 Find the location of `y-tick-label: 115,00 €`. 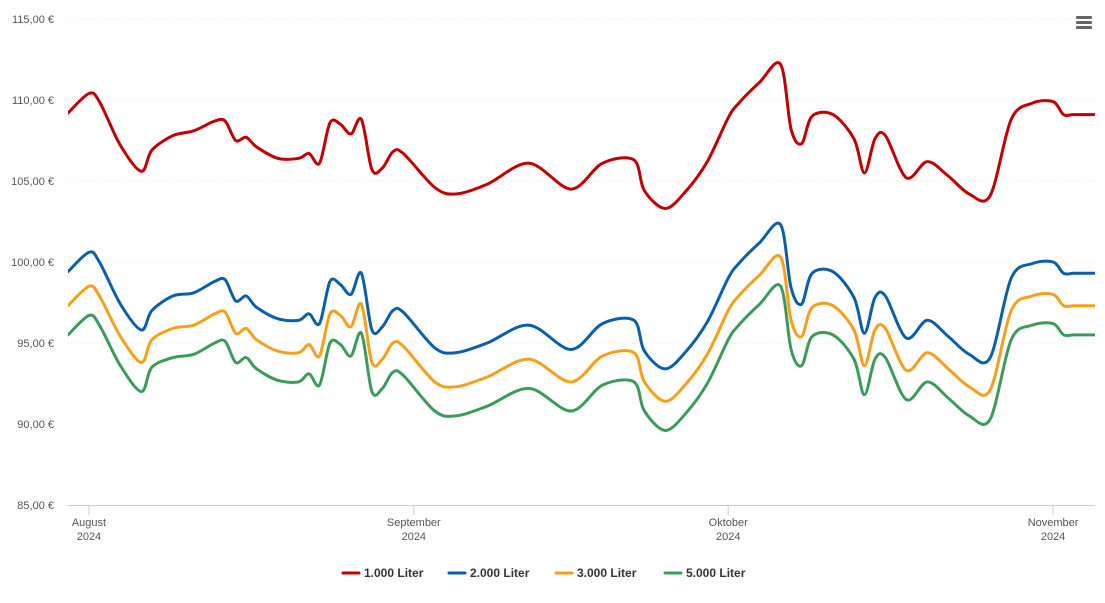

y-tick-label: 115,00 € is located at coordinates (33, 20).